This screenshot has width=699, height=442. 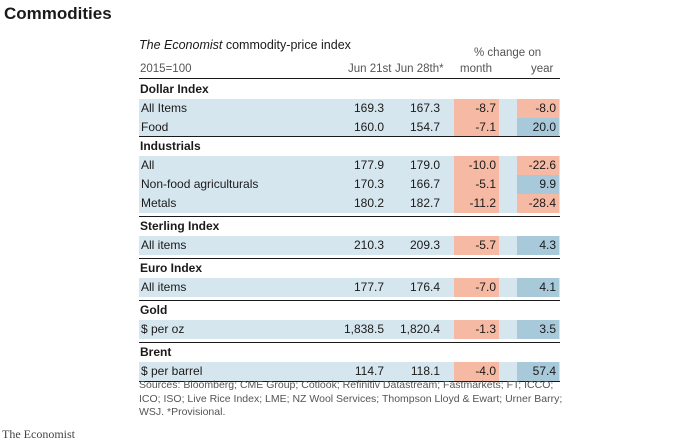 What do you see at coordinates (368, 203) in the screenshot?
I see `value-jun21: 180.2` at bounding box center [368, 203].